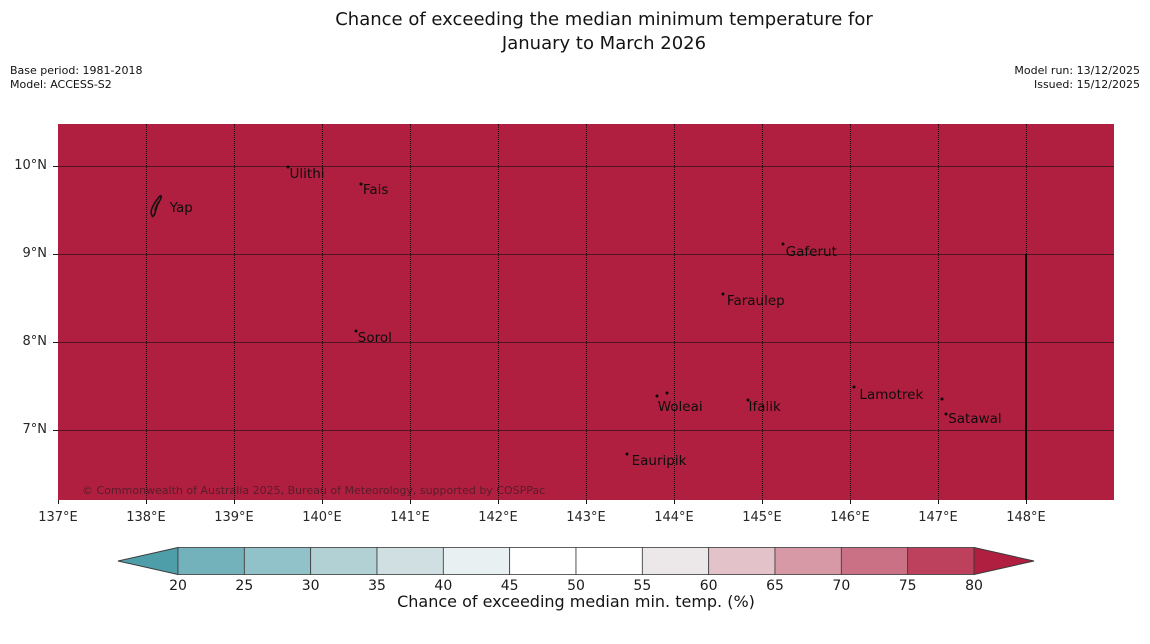 The height and width of the screenshot is (644, 1150). What do you see at coordinates (1025, 377) in the screenshot?
I see `state-boundary-line` at bounding box center [1025, 377].